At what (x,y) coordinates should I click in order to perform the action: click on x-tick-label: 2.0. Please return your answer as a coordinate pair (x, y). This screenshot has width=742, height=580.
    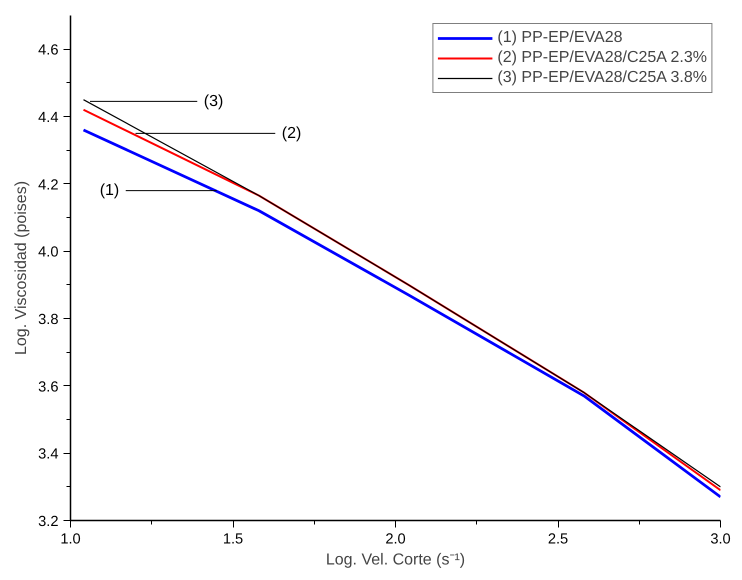
    Looking at the image, I should click on (395, 540).